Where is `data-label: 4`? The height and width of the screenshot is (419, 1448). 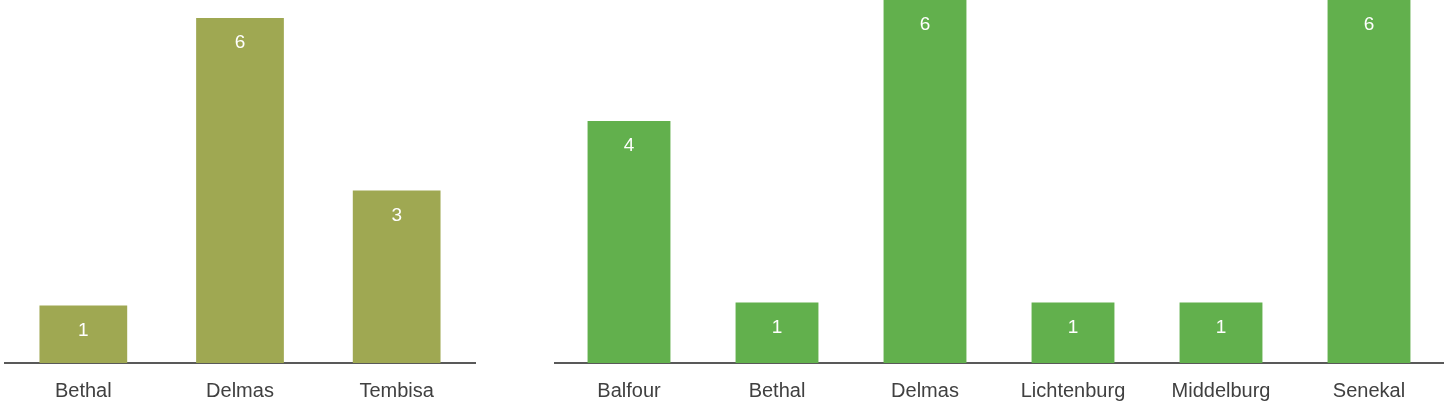
data-label: 4 is located at coordinates (629, 145).